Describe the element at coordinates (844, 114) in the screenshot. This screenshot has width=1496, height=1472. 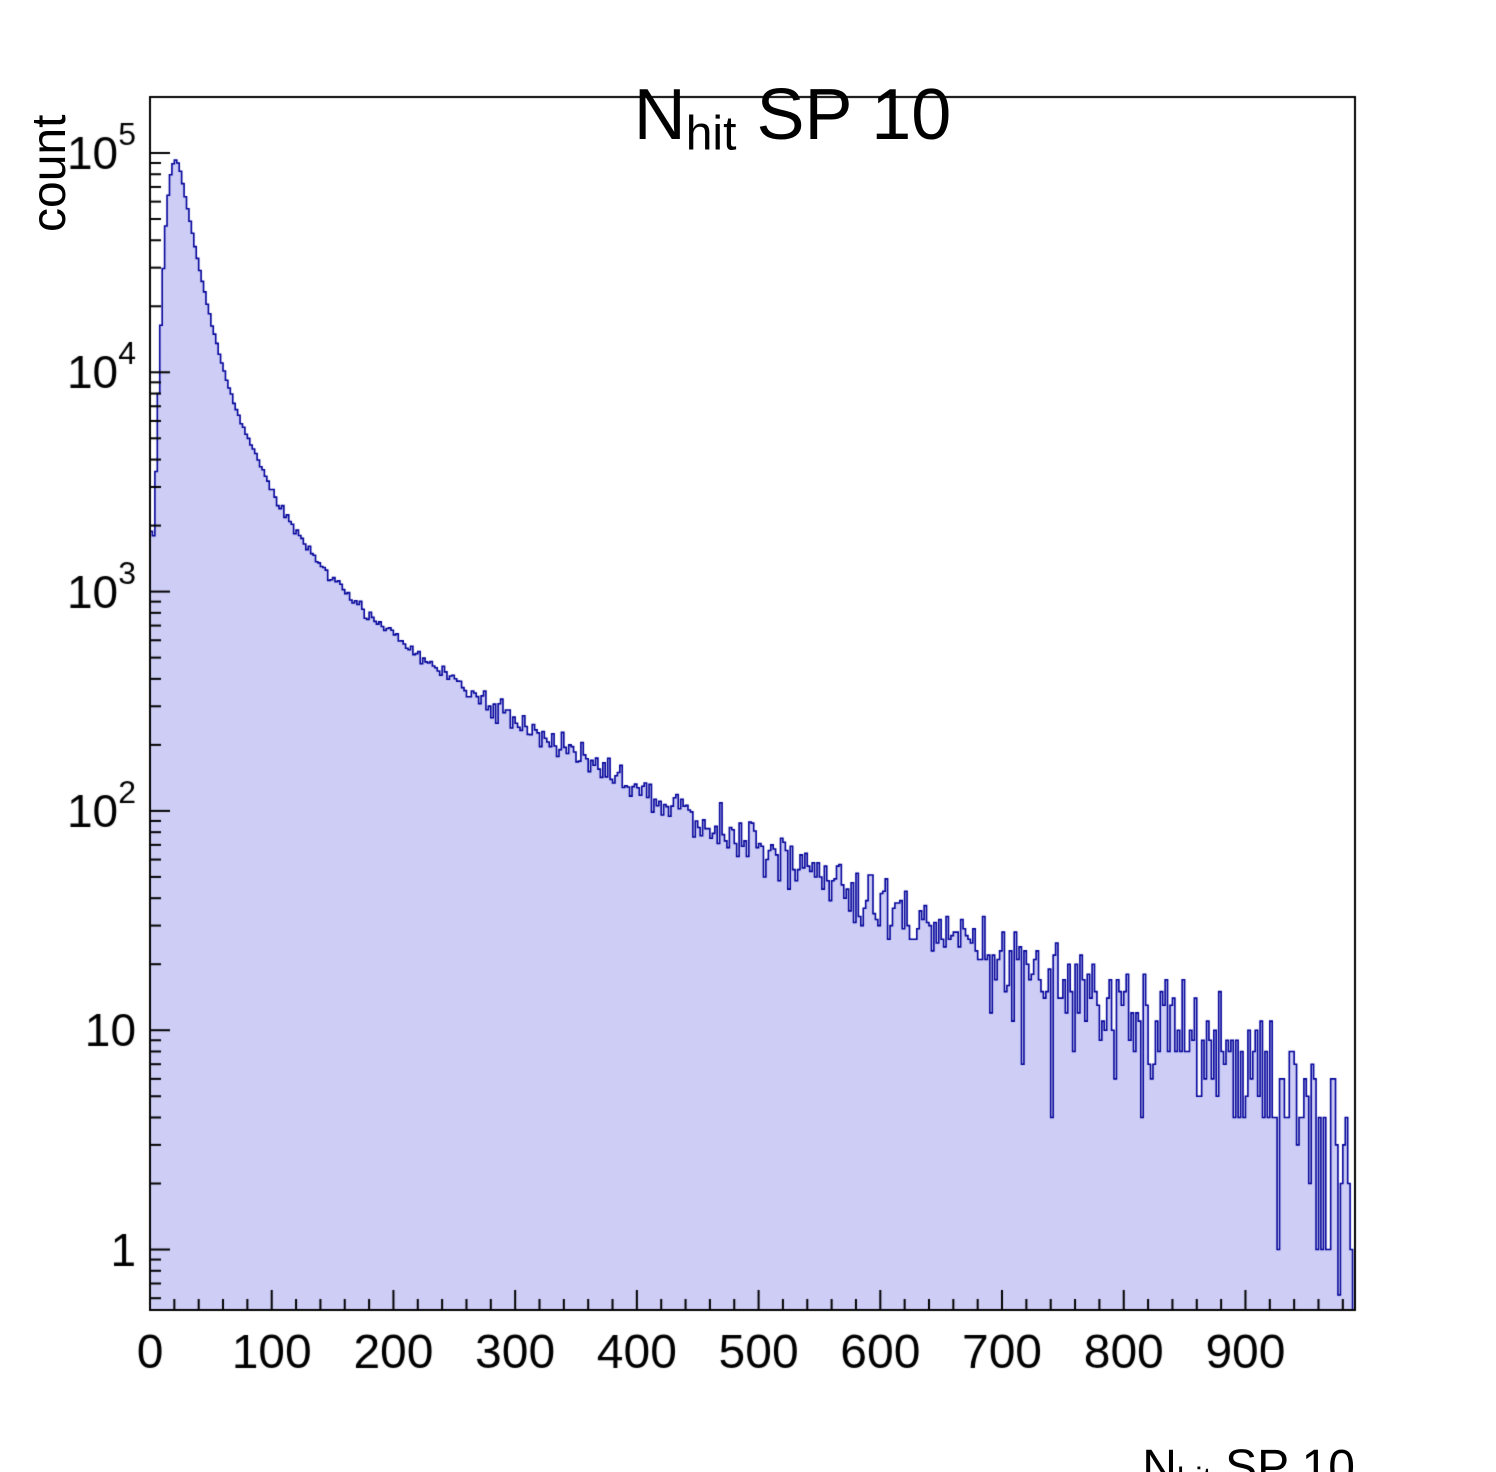
I see `chart-title-rest: SP 10` at that location.